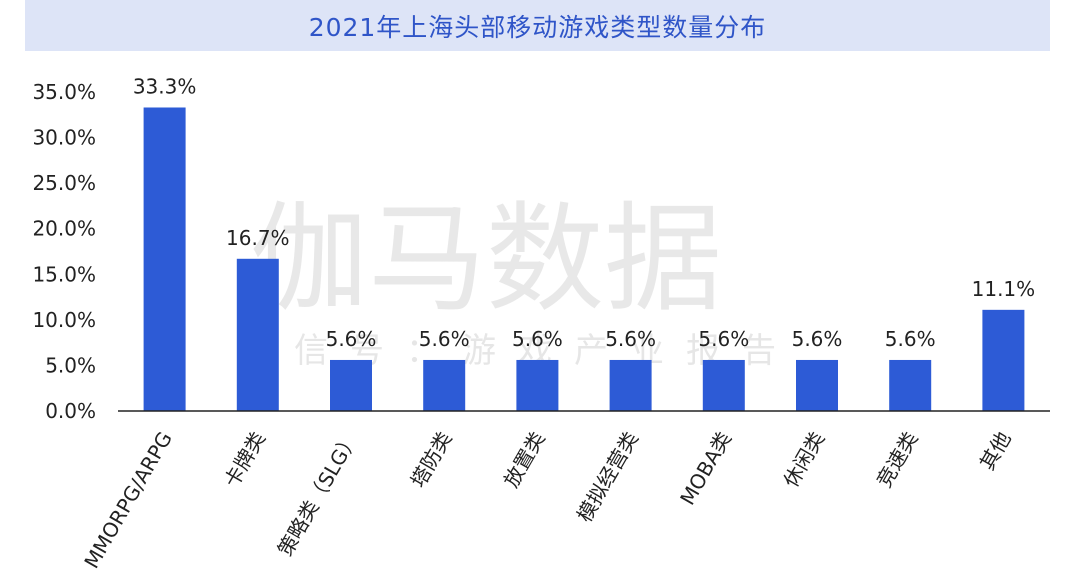 This screenshot has width=1080, height=570. Describe the element at coordinates (705, 469) in the screenshot. I see `x-tick-label: MOBA类` at that location.